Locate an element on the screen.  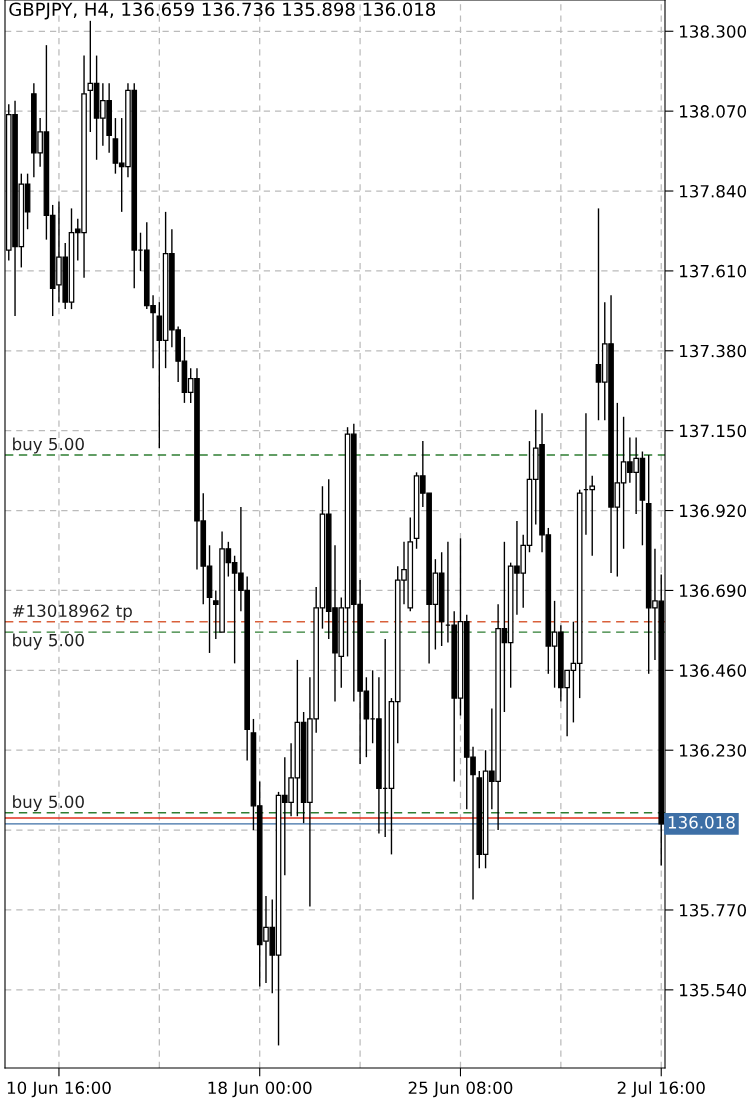
x-tick-label: 18 Jun 00:00 is located at coordinates (260, 1089).